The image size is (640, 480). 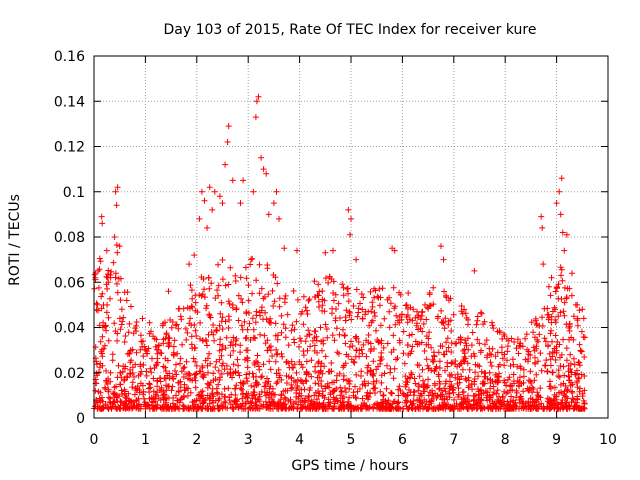 What do you see at coordinates (69, 57) in the screenshot?
I see `y-tick-label: 0.16` at bounding box center [69, 57].